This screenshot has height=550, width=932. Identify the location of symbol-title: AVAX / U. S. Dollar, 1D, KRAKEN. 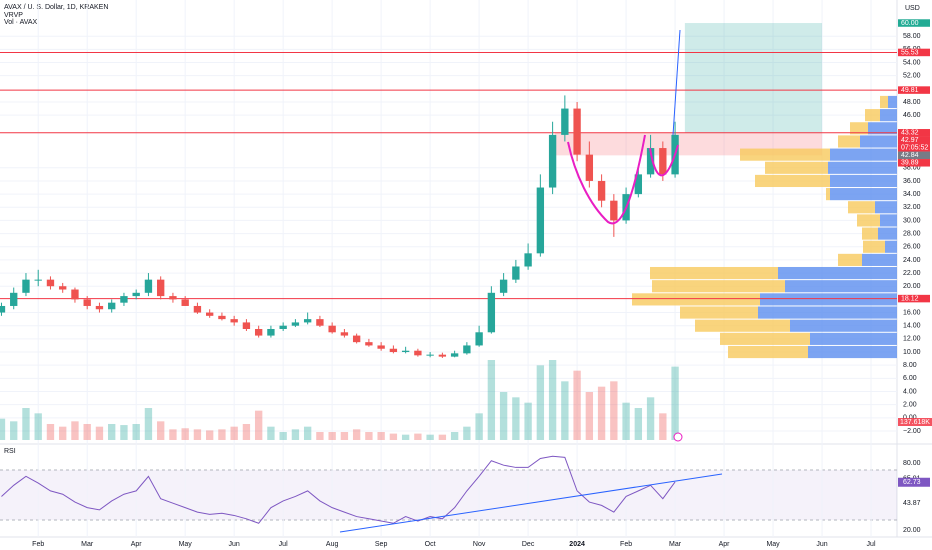
(56, 7).